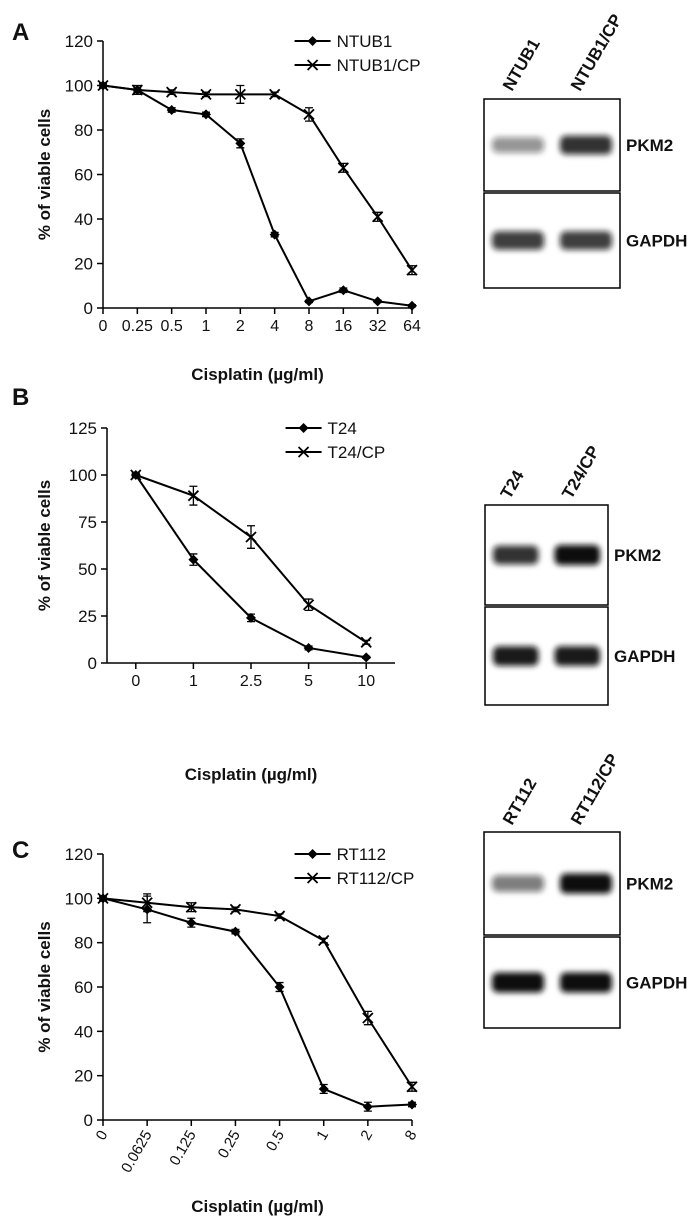  What do you see at coordinates (343, 326) in the screenshot?
I see `x-tick-label: 16` at bounding box center [343, 326].